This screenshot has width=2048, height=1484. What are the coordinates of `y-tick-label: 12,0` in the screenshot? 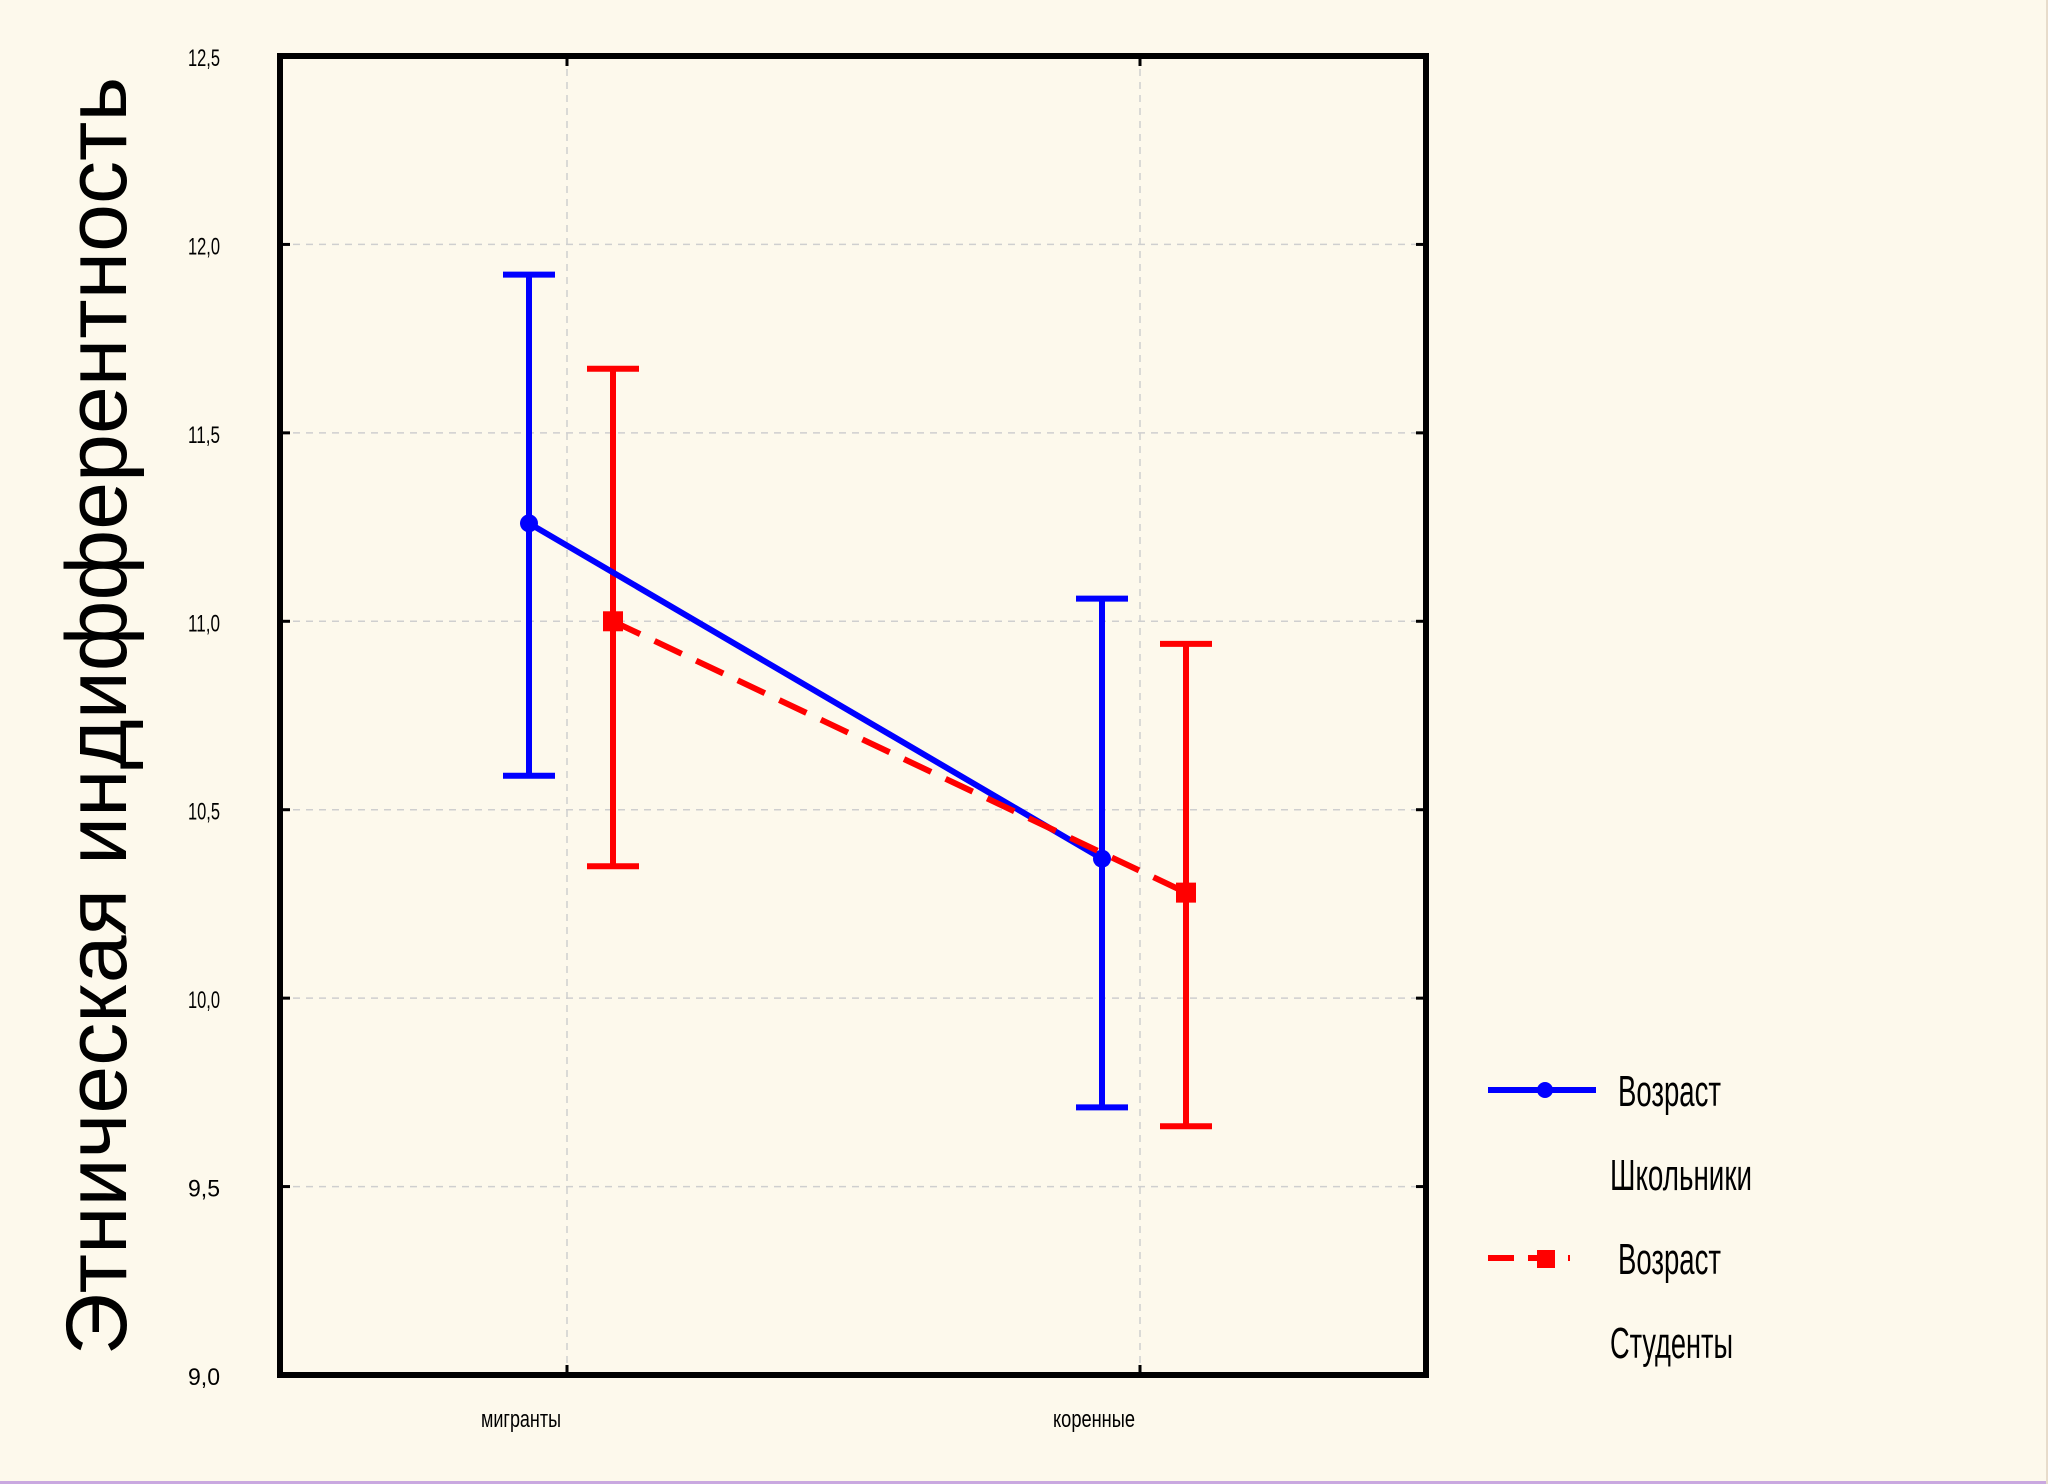 It's located at (204, 246).